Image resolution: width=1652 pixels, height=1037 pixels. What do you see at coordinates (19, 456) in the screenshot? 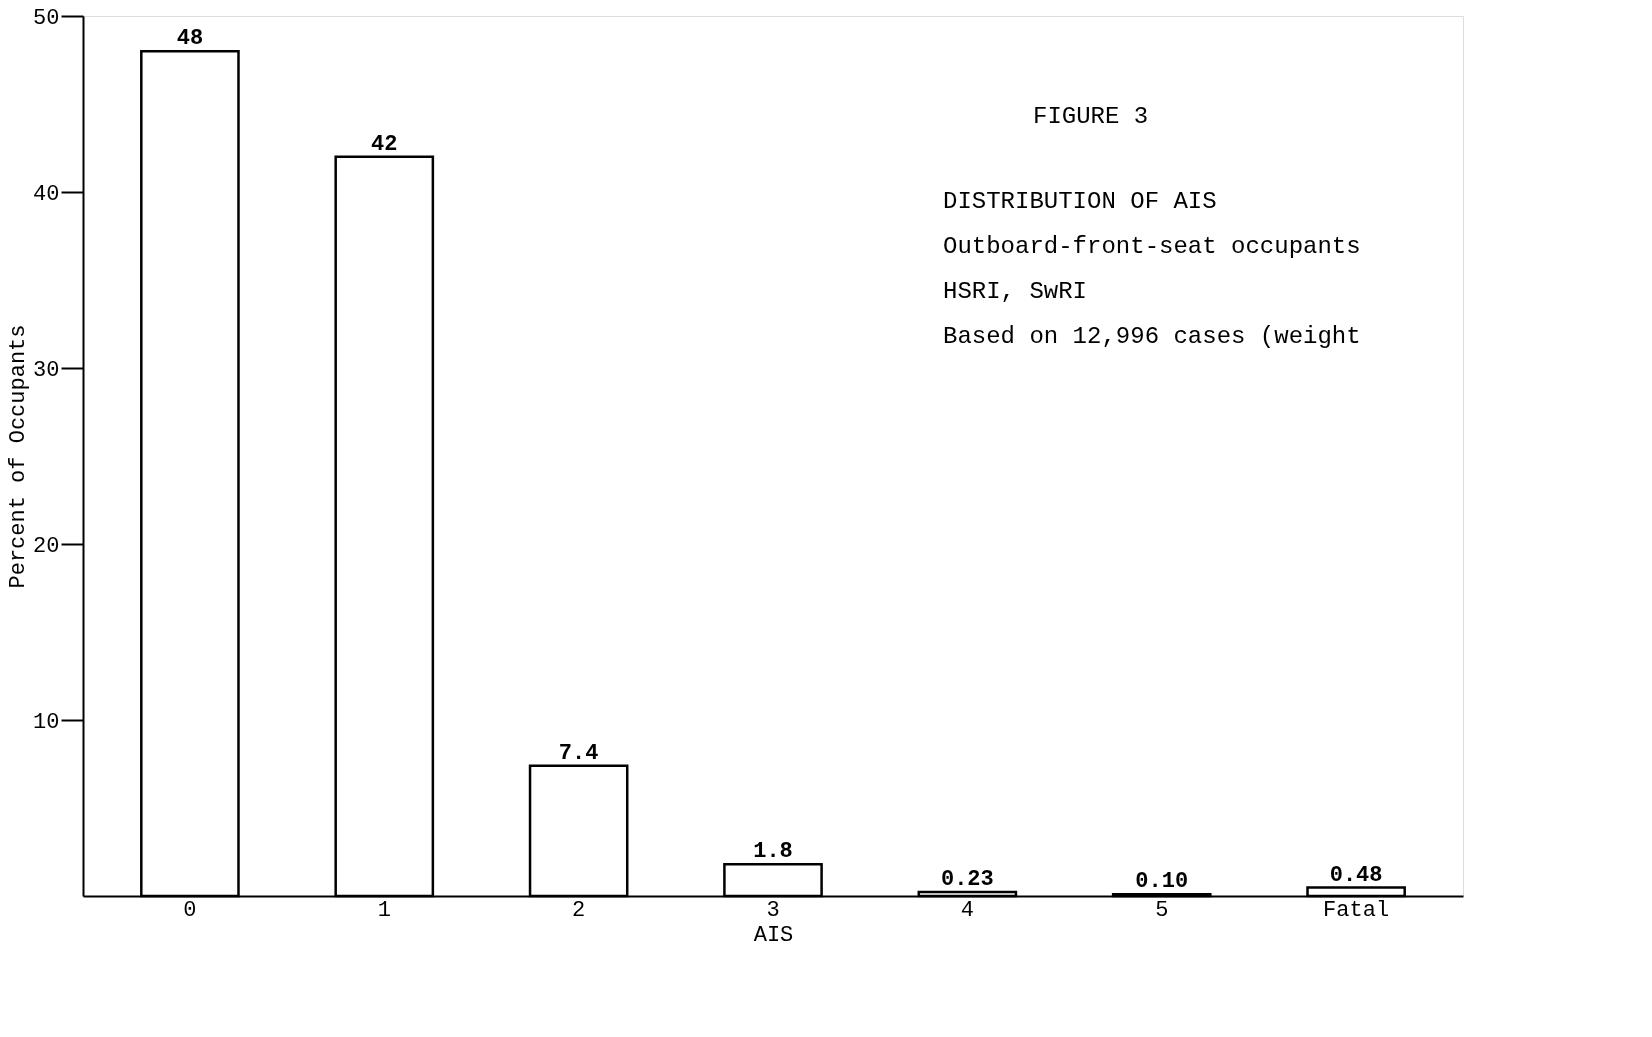
I see `y-axis-title: Percent of Occupants` at bounding box center [19, 456].